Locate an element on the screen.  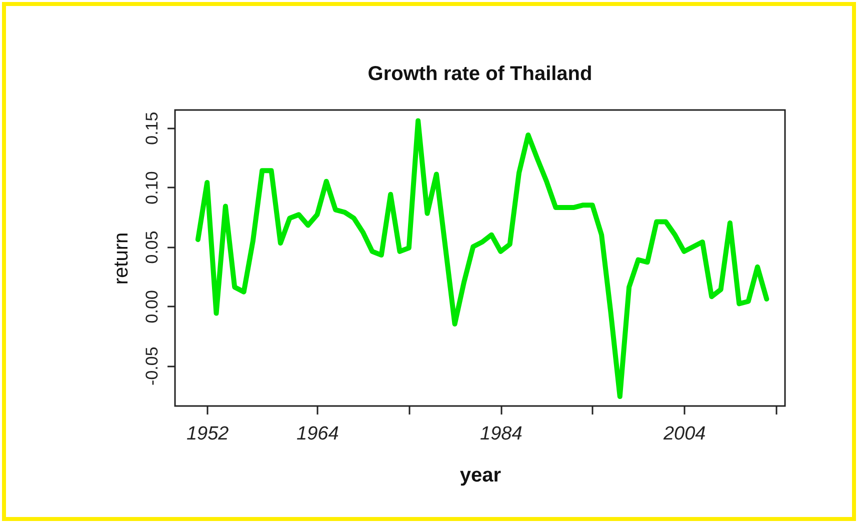
x-tick-label: 1984 is located at coordinates (501, 434).